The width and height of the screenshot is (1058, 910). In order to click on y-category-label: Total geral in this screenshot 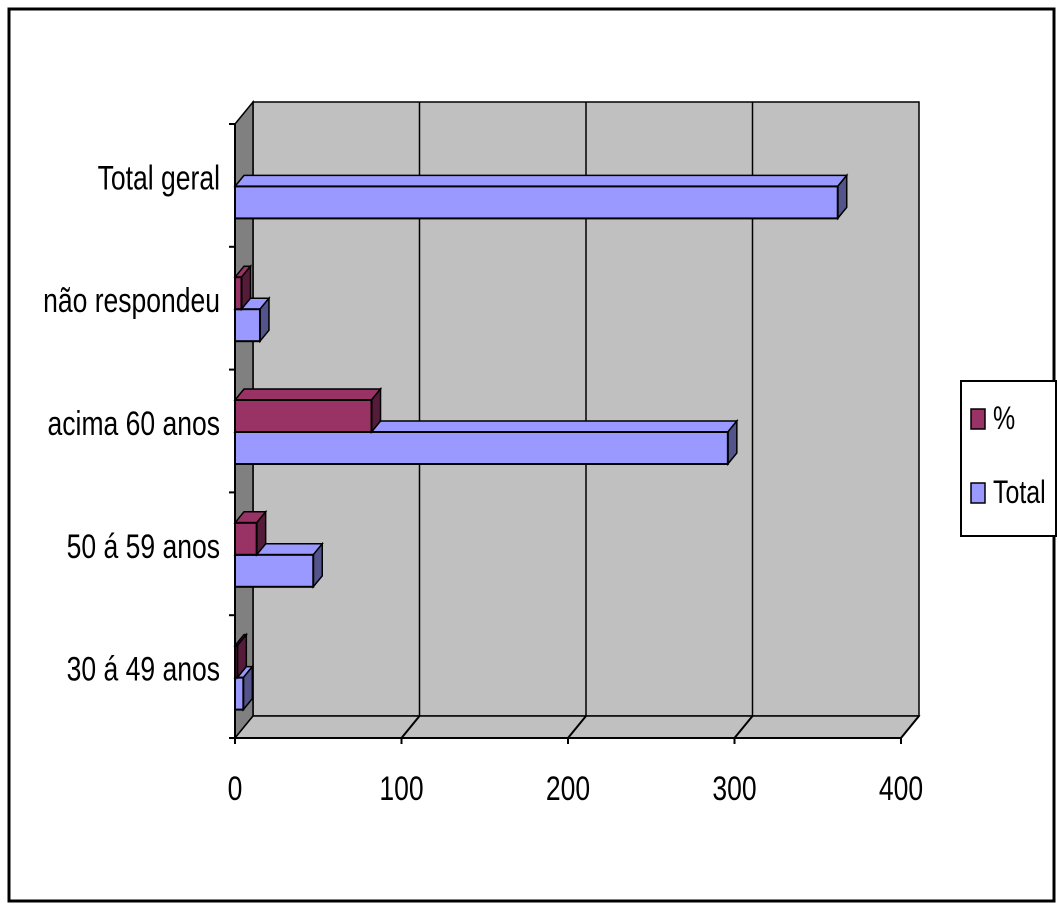, I will do `click(159, 178)`.